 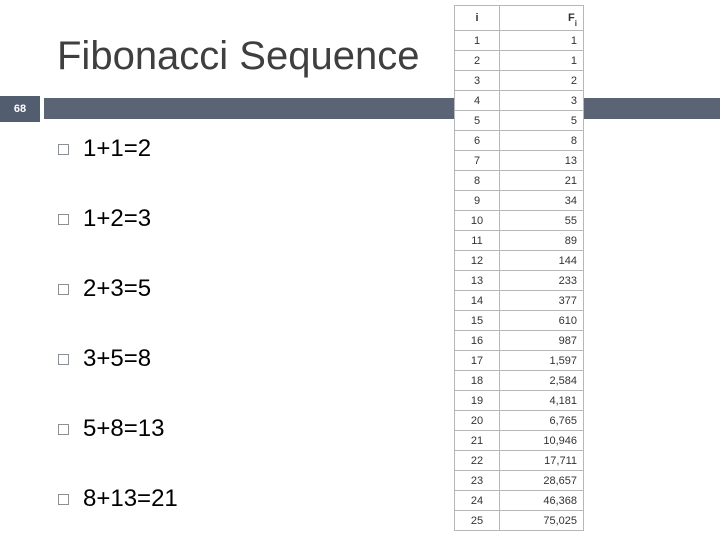 What do you see at coordinates (541, 100) in the screenshot?
I see `cell-fibonacci-value: 3` at bounding box center [541, 100].